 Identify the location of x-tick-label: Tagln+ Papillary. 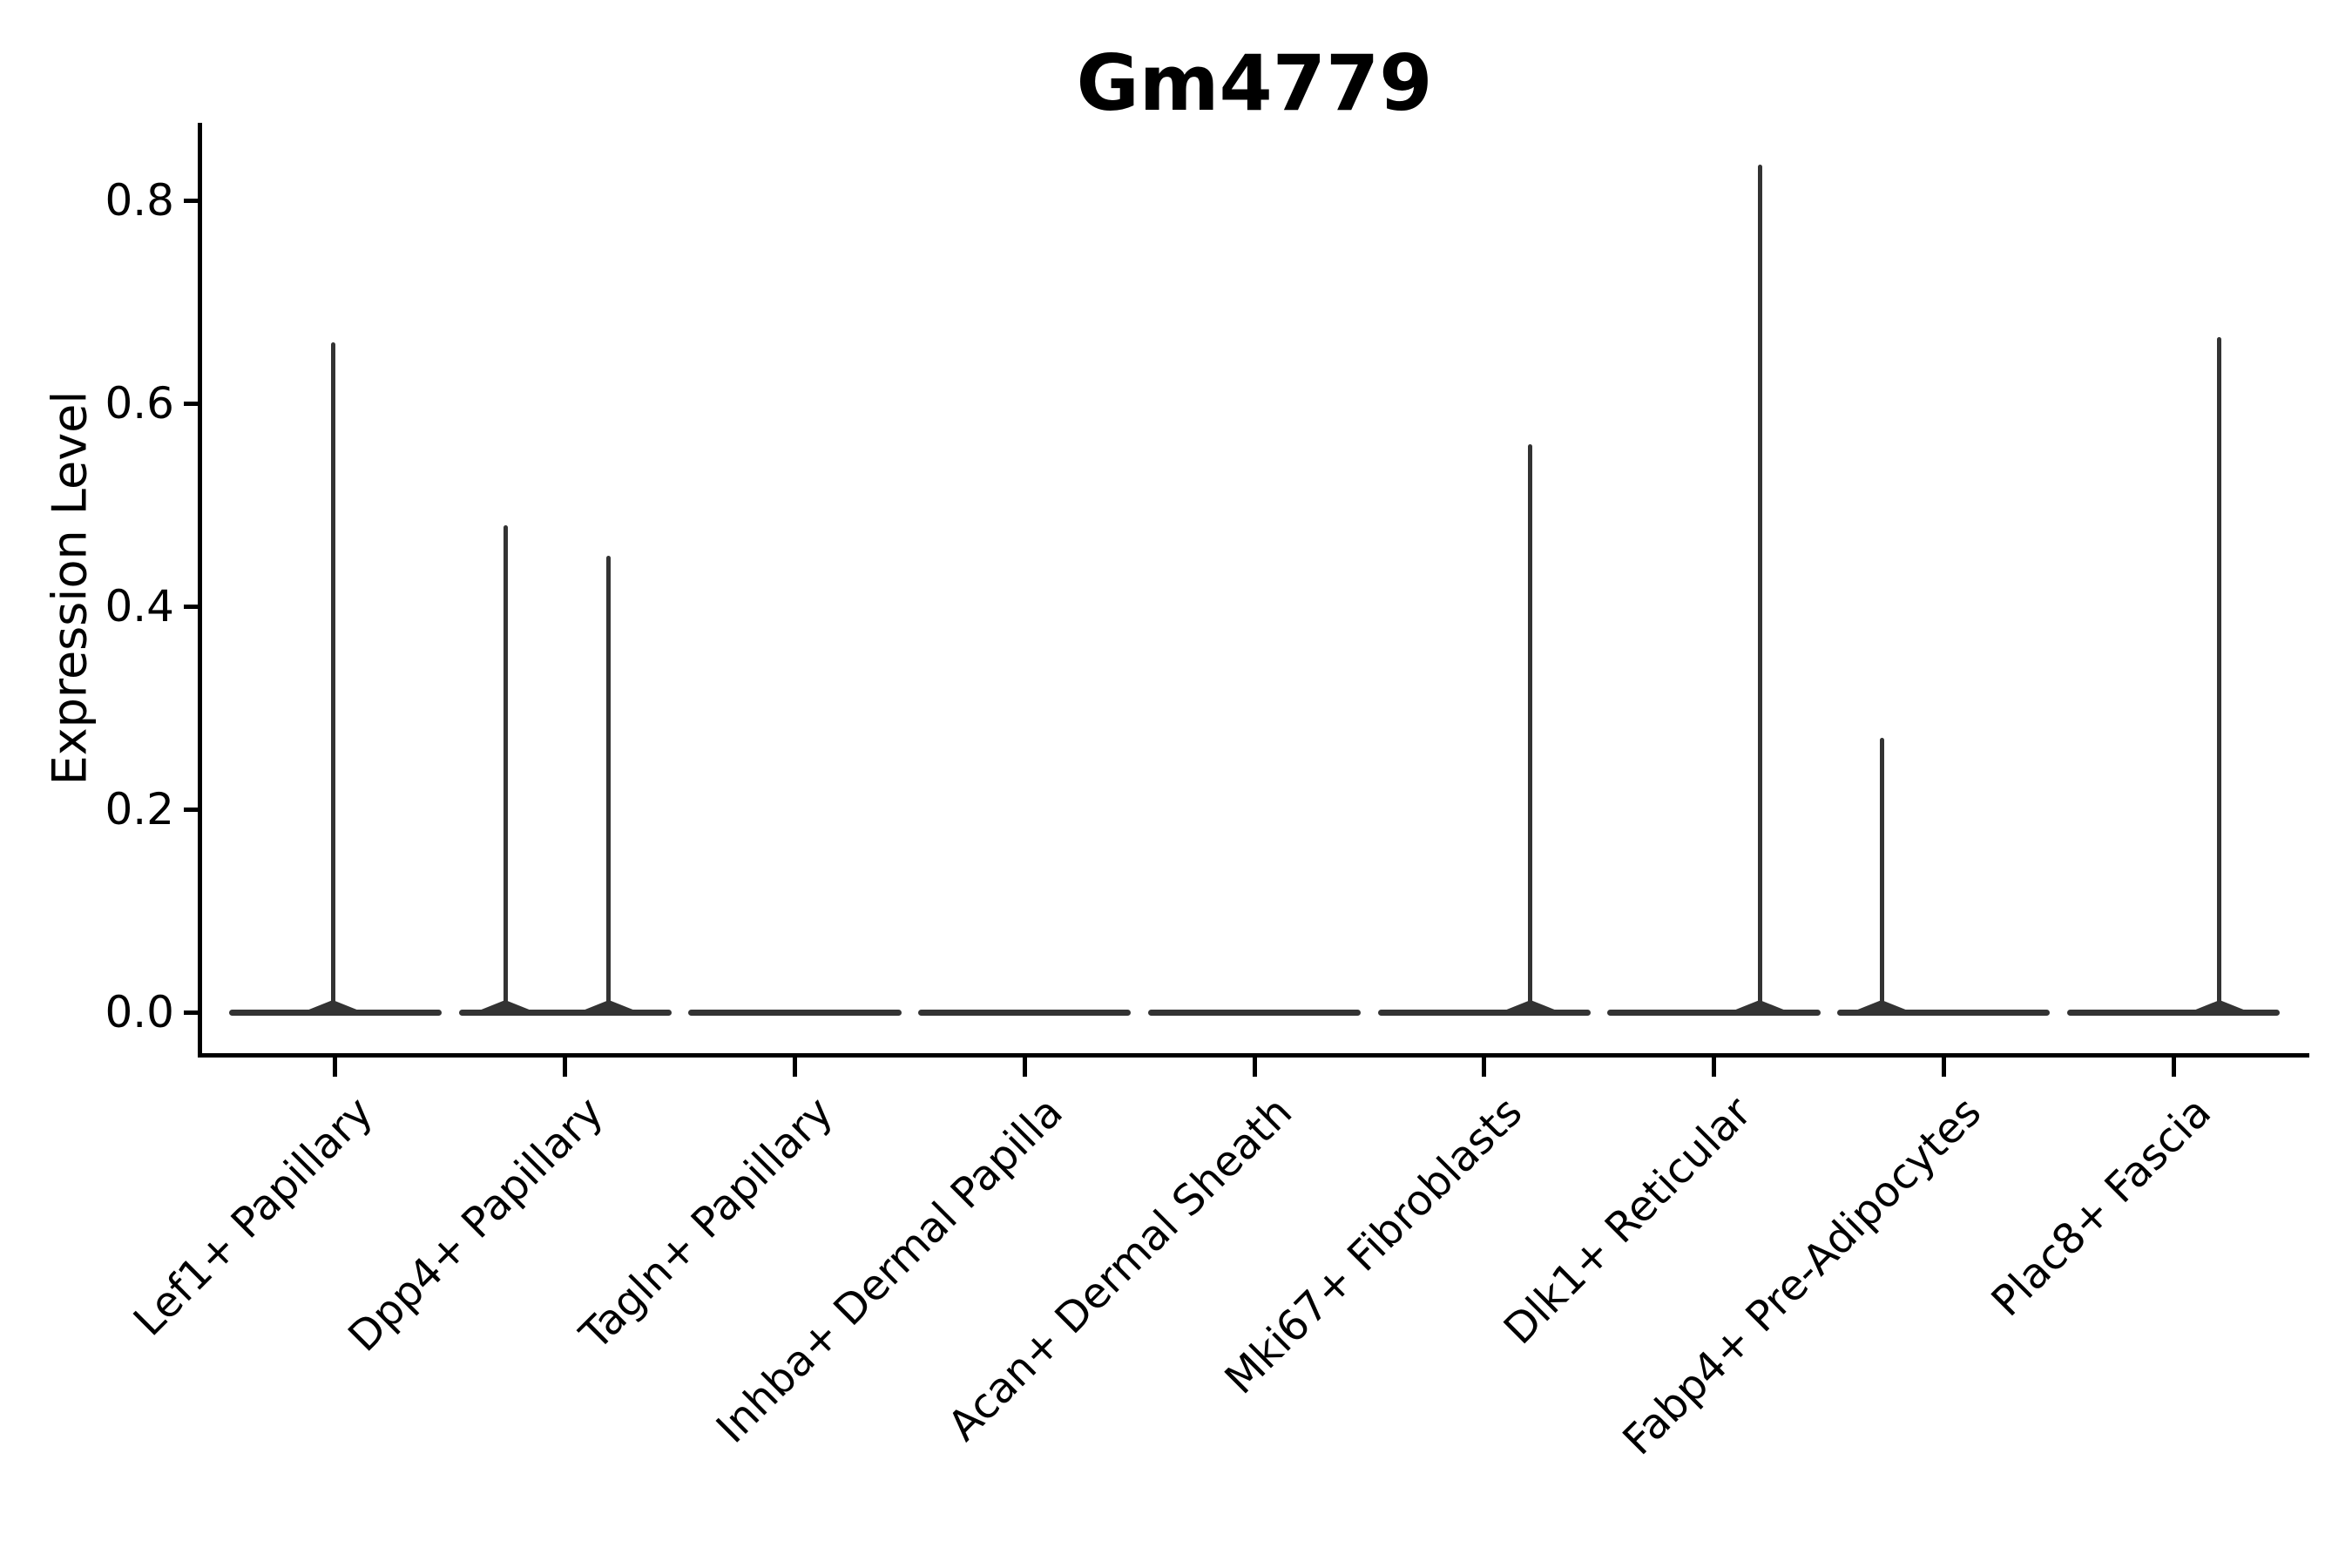
(706, 1223).